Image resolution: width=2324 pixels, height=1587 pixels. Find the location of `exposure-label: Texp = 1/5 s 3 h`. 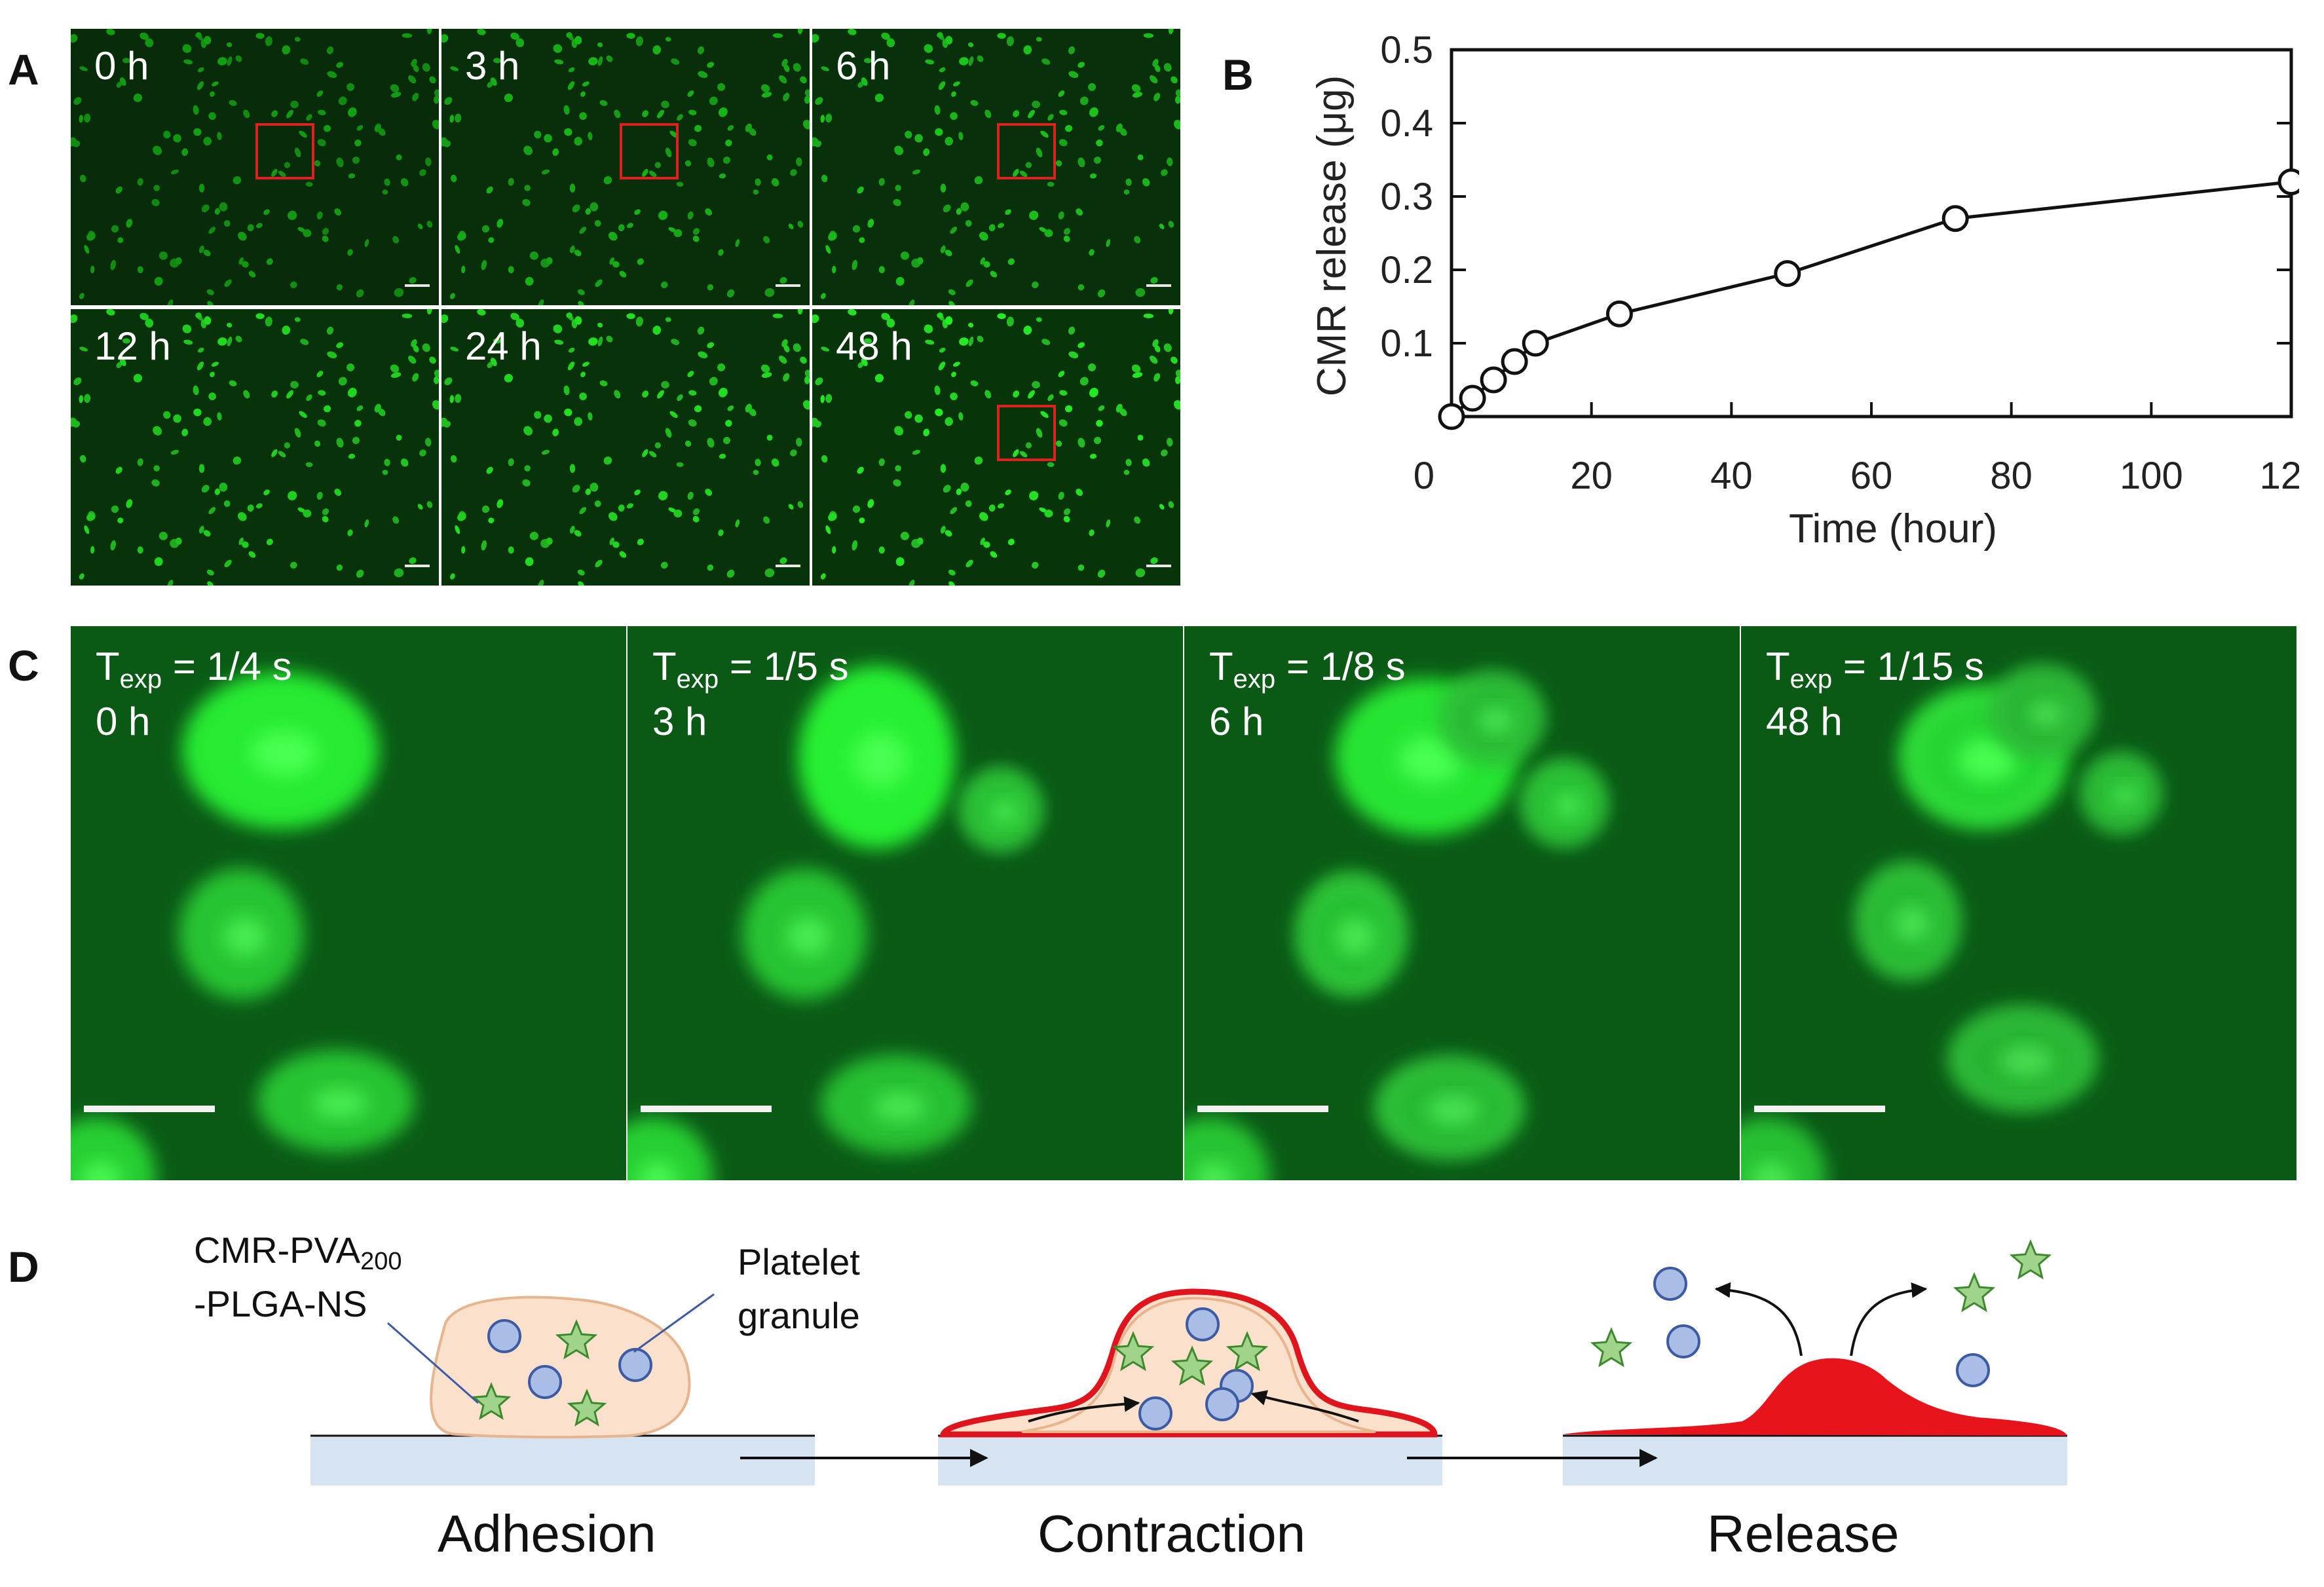

exposure-label: Texp = 1/5 s 3 h is located at coordinates (750, 693).